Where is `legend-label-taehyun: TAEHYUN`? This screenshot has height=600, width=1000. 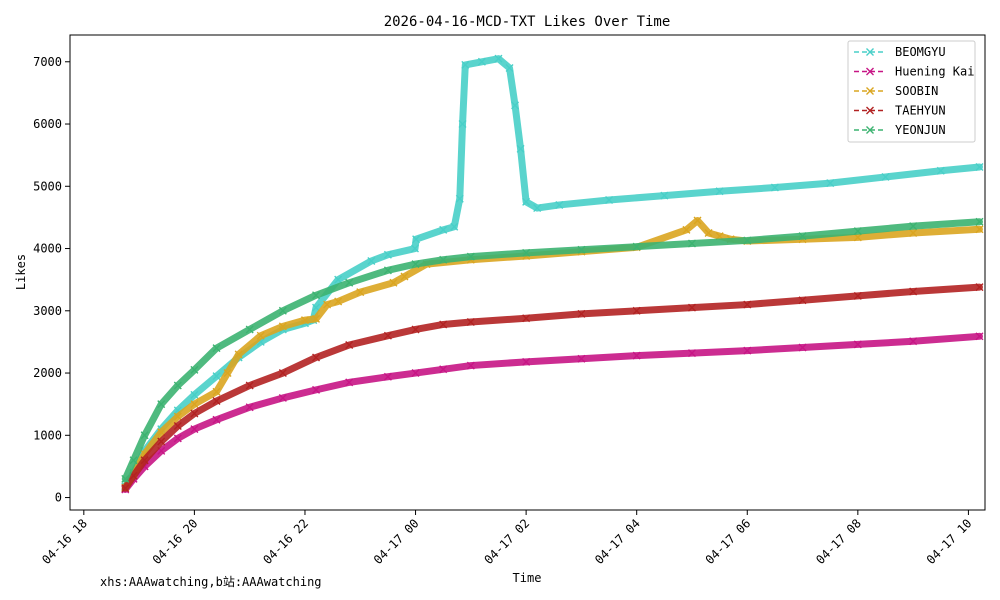 legend-label-taehyun: TAEHYUN is located at coordinates (920, 111).